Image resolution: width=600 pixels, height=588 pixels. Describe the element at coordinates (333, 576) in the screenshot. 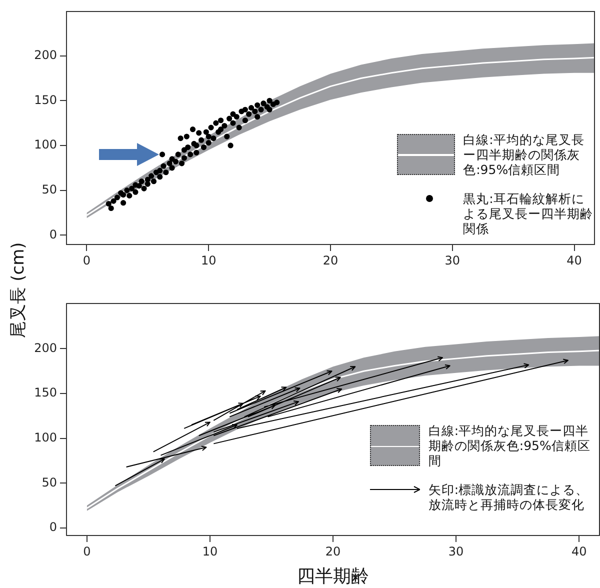

I see `x-axis-title: 四半期齢` at that location.